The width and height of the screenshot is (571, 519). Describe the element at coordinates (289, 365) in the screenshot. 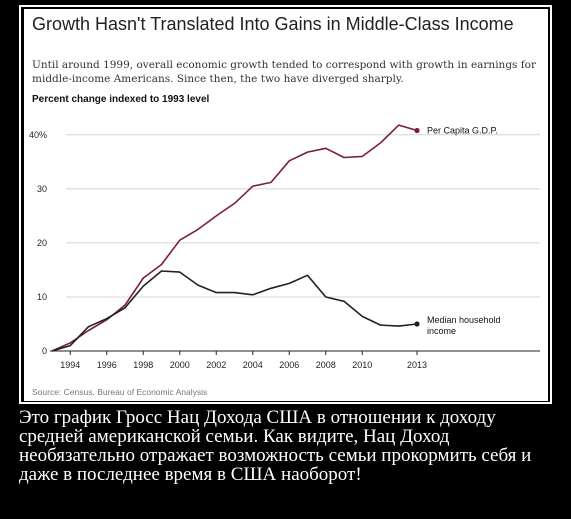

I see `x-tick-label: 2006` at that location.